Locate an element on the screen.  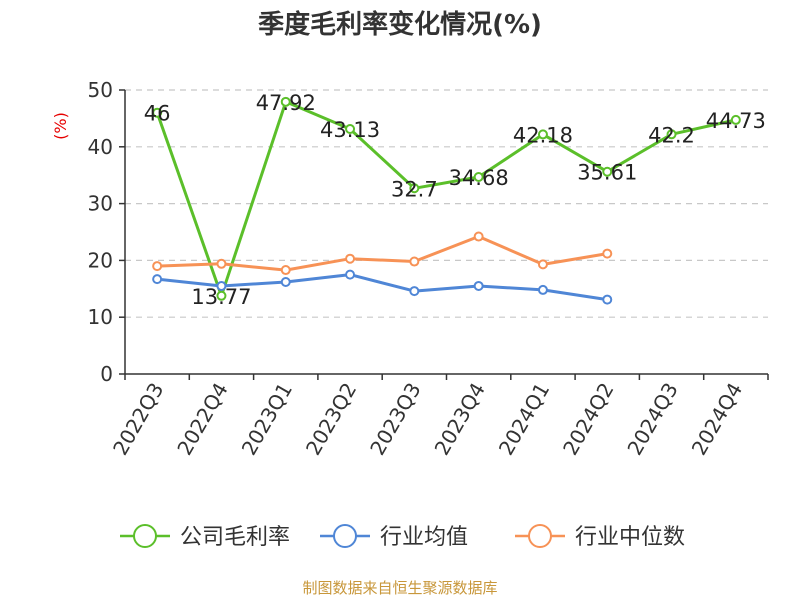
source-note: 制图数据来自恒生聚源数据库 is located at coordinates (399, 588).